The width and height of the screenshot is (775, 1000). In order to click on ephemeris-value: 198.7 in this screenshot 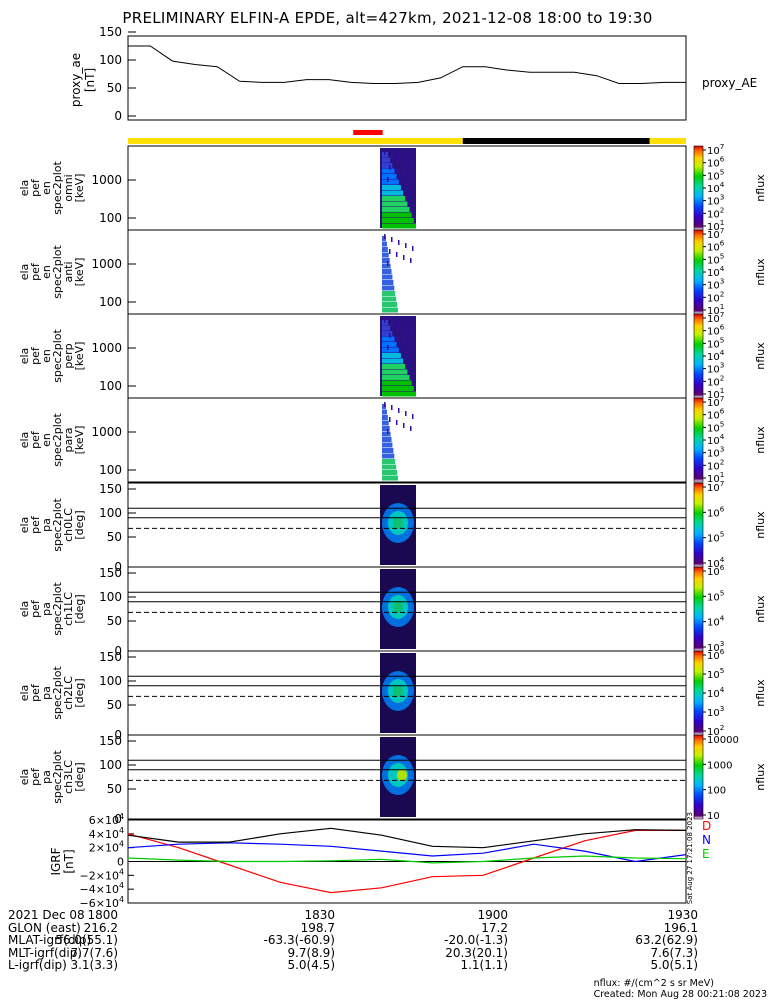, I will do `click(317, 927)`.